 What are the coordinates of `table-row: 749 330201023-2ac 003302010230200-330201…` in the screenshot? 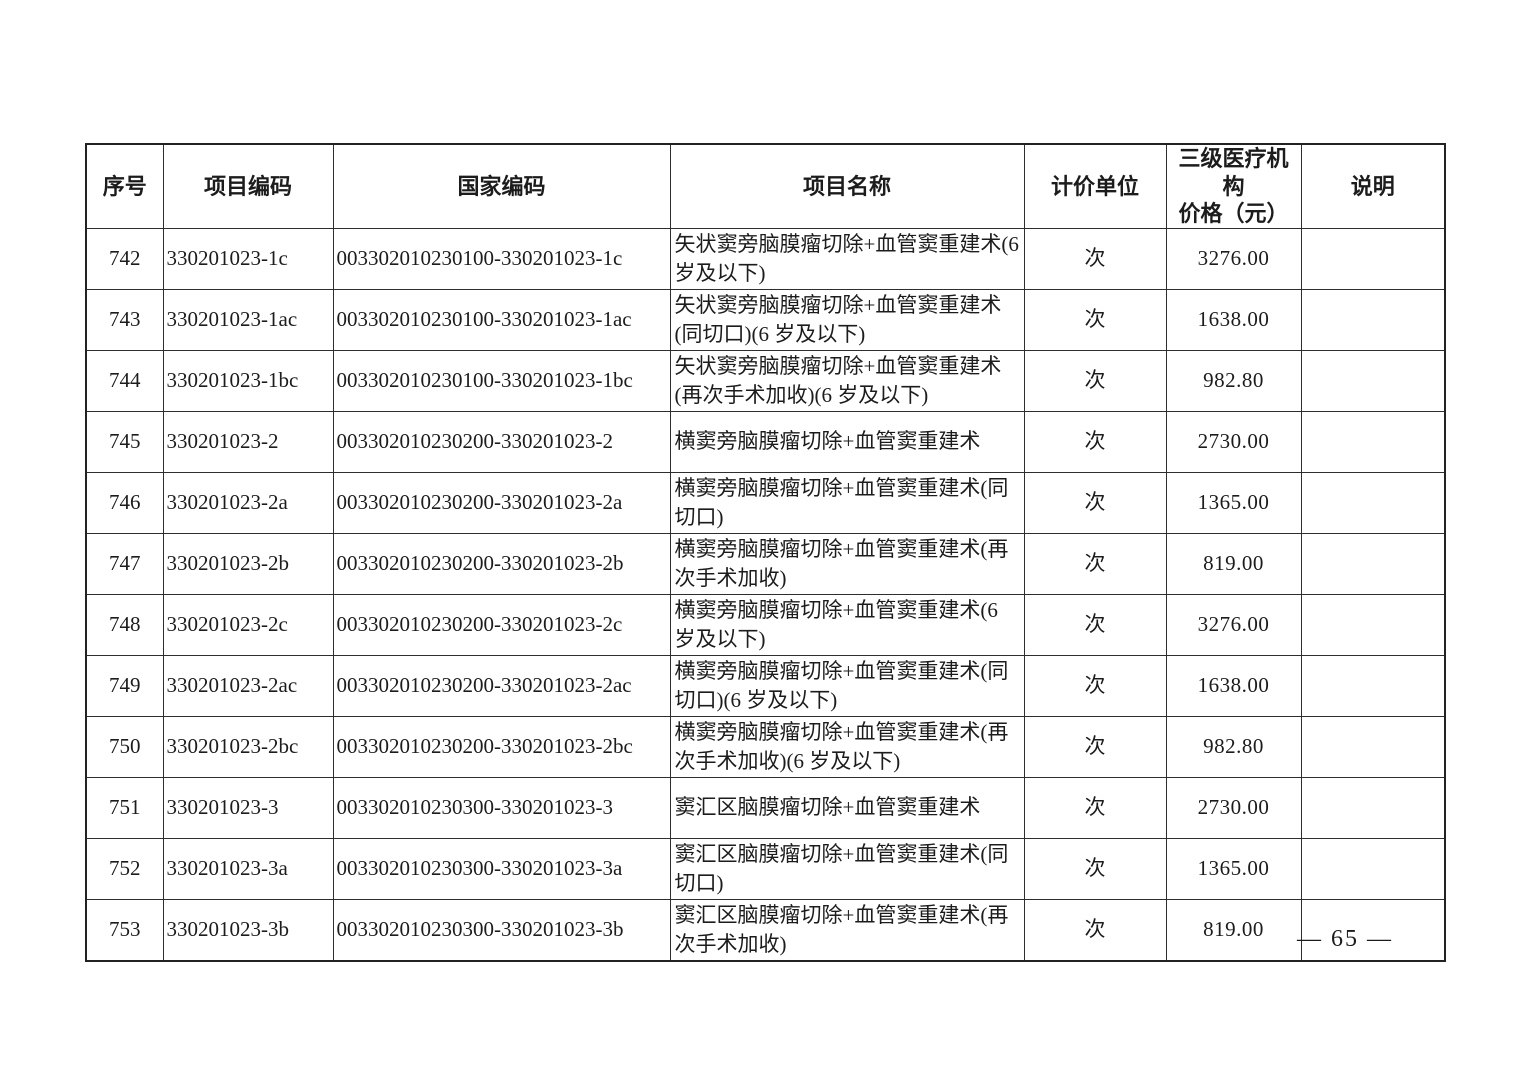 It's located at (765, 685).